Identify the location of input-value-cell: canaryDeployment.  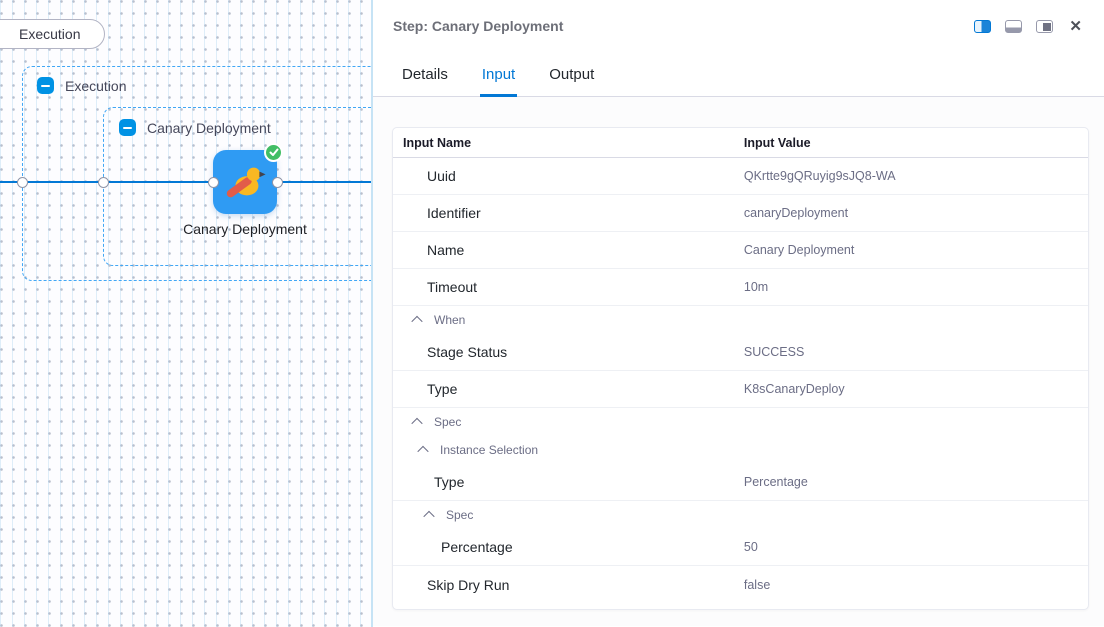
(796, 213).